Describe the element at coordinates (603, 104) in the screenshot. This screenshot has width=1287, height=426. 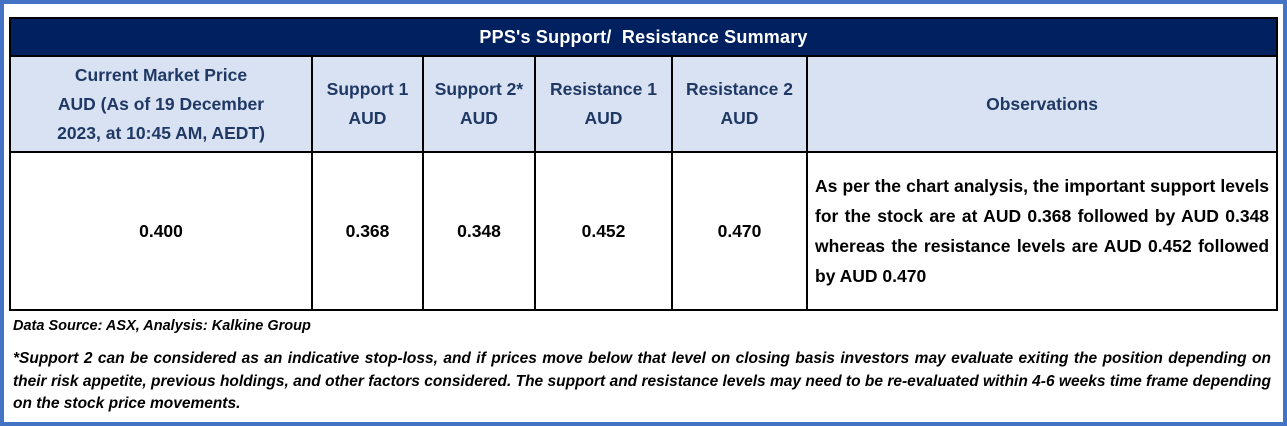
I see `header-resistance-1: Resistance 1 AUD` at that location.